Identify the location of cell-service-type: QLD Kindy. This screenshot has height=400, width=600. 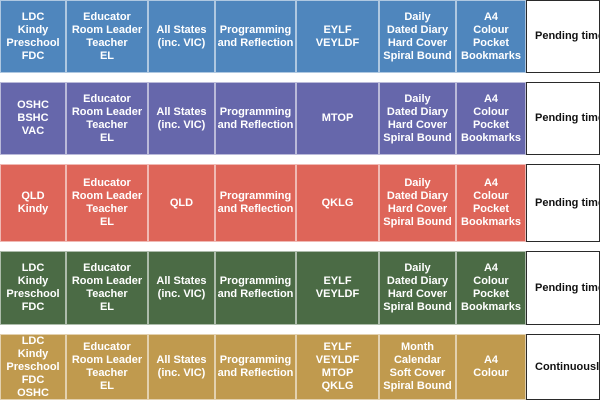
(33, 203).